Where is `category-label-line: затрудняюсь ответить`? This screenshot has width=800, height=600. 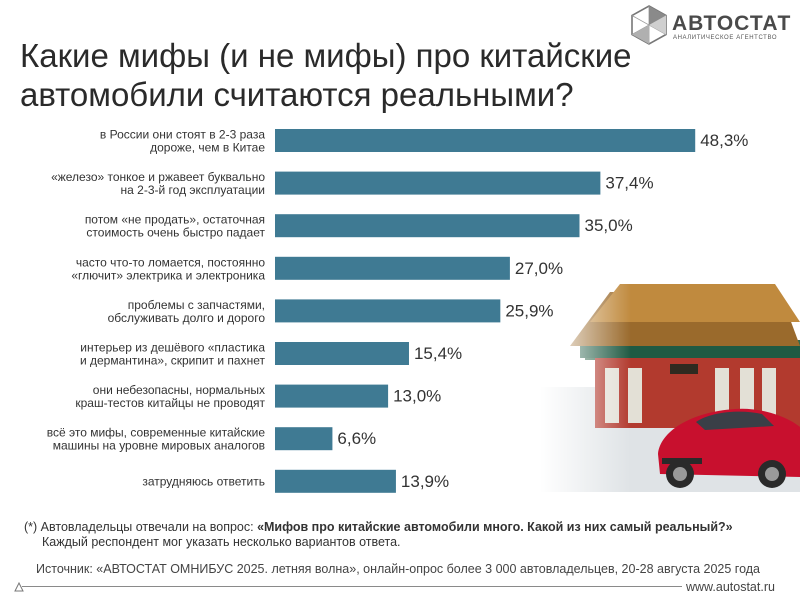
category-label-line: затрудняюсь ответить is located at coordinates (203, 481).